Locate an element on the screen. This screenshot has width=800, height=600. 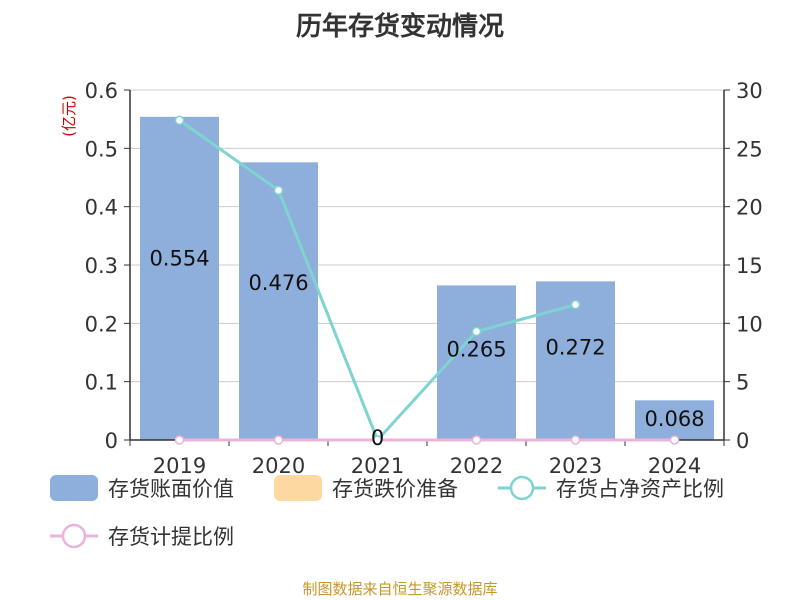
source-credit: 制图数据来自恒生聚源数据库 is located at coordinates (400, 589).